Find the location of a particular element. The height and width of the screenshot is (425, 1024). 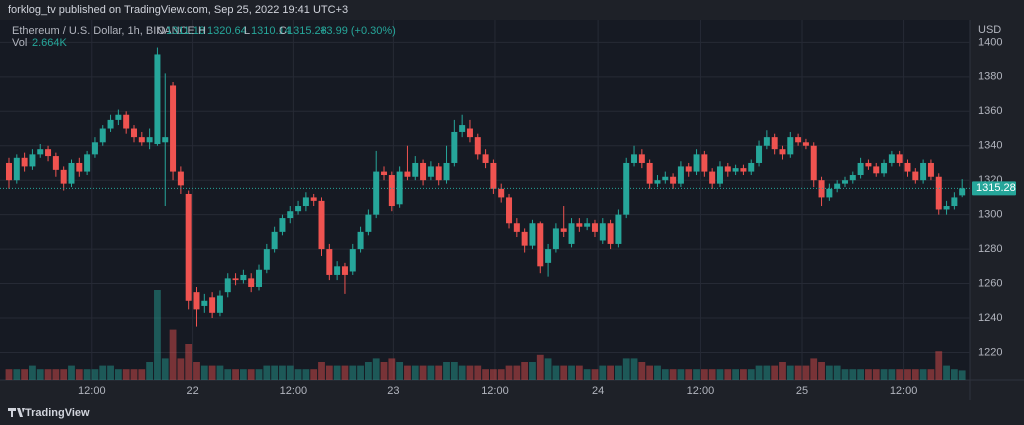

high-value: 1320.64 is located at coordinates (227, 31).